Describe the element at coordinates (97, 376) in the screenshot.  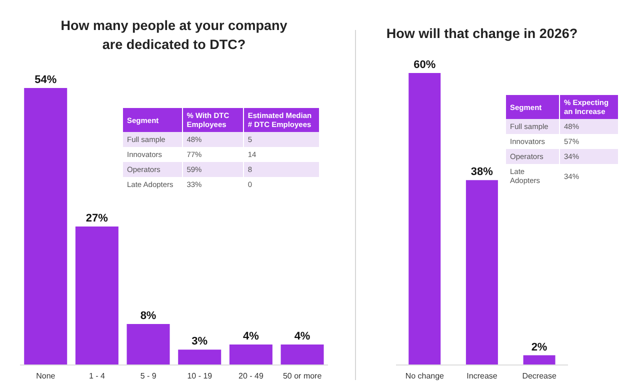
I see `x-tick-label: 1 - 4` at that location.